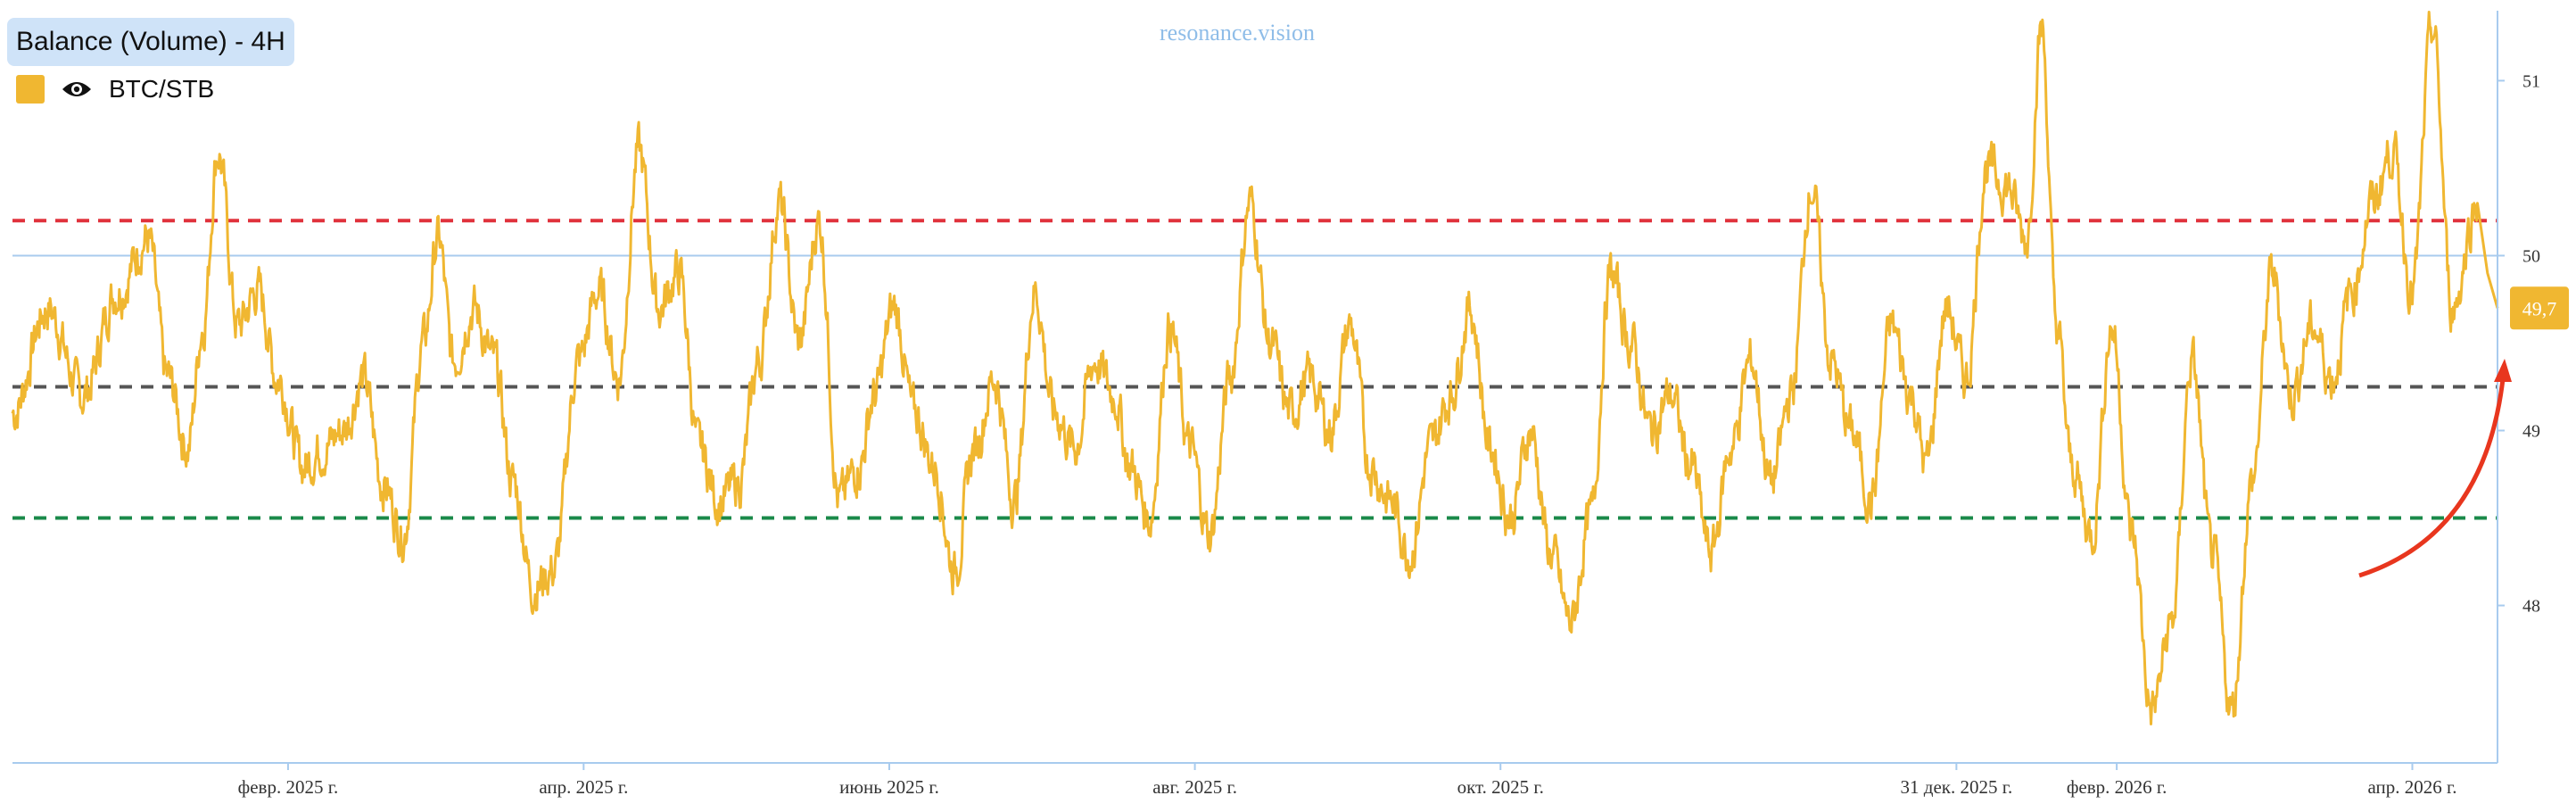 This screenshot has width=2576, height=812. Describe the element at coordinates (2412, 787) in the screenshot. I see `x-tick-label: апр. 2026 г.` at that location.